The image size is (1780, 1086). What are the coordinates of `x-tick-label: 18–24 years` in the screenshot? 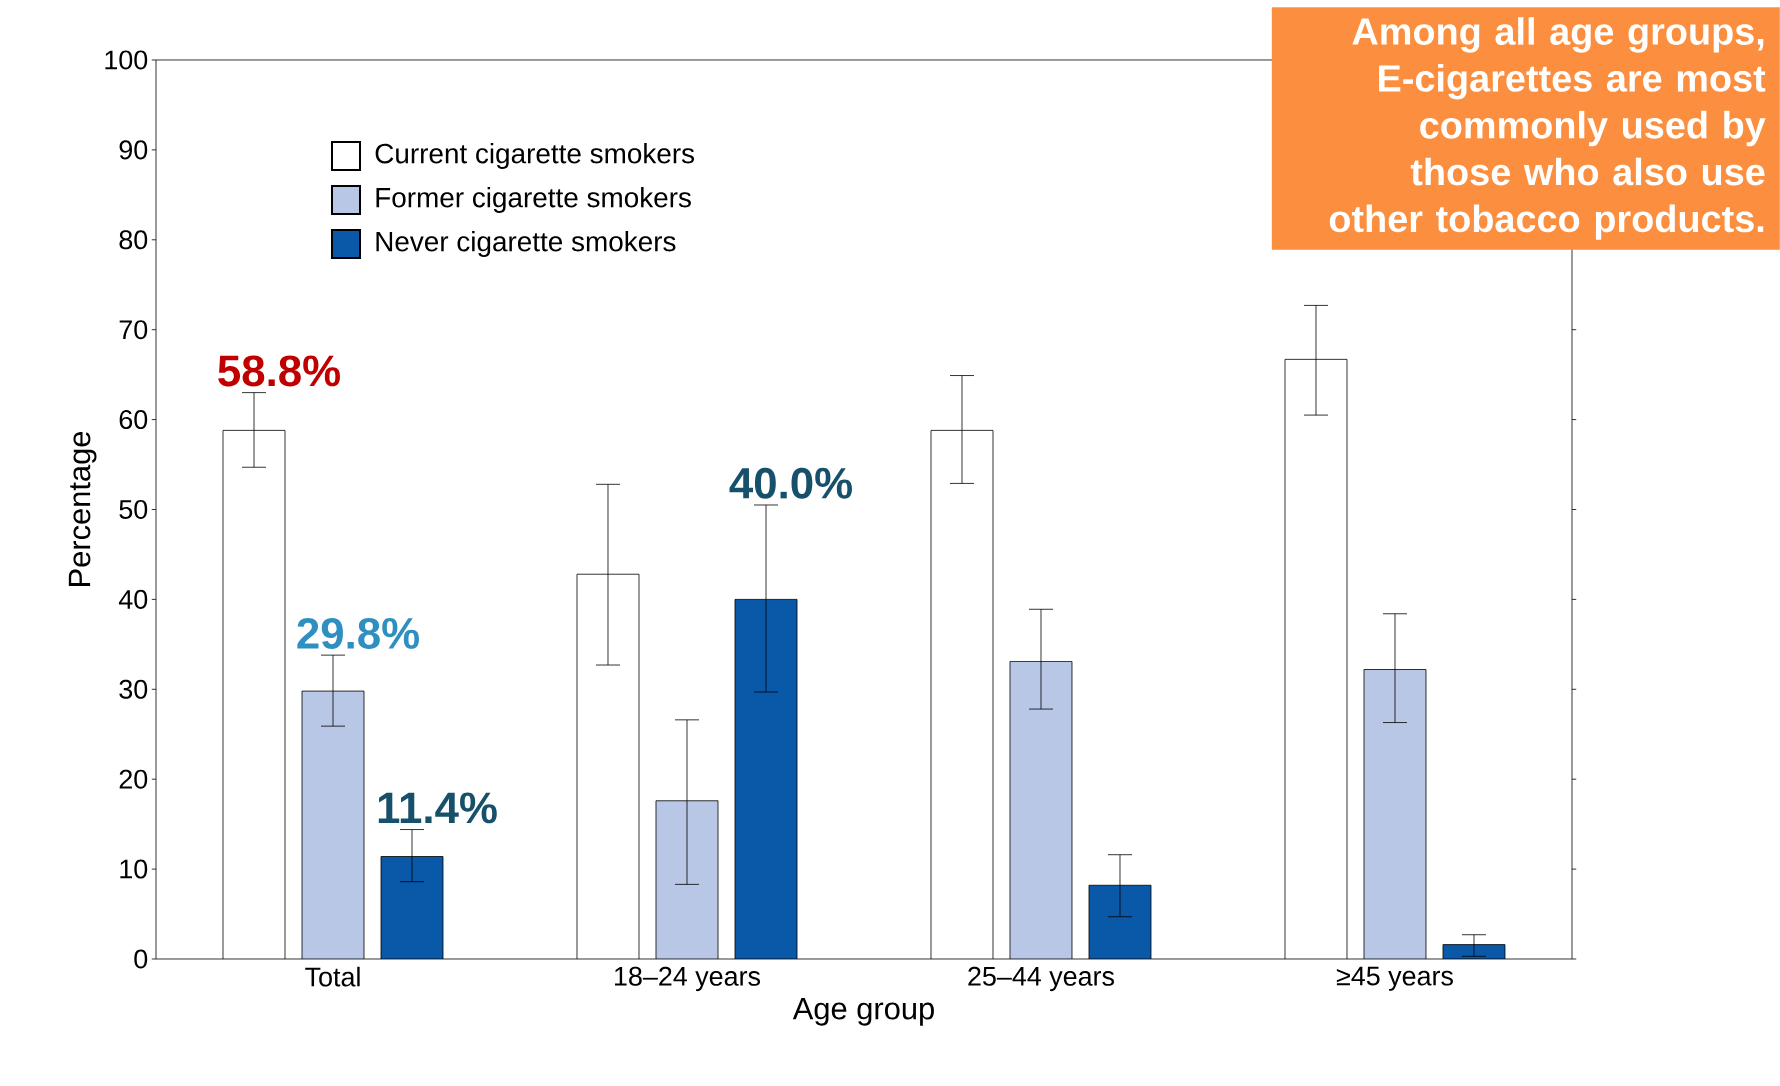 It's located at (688, 979).